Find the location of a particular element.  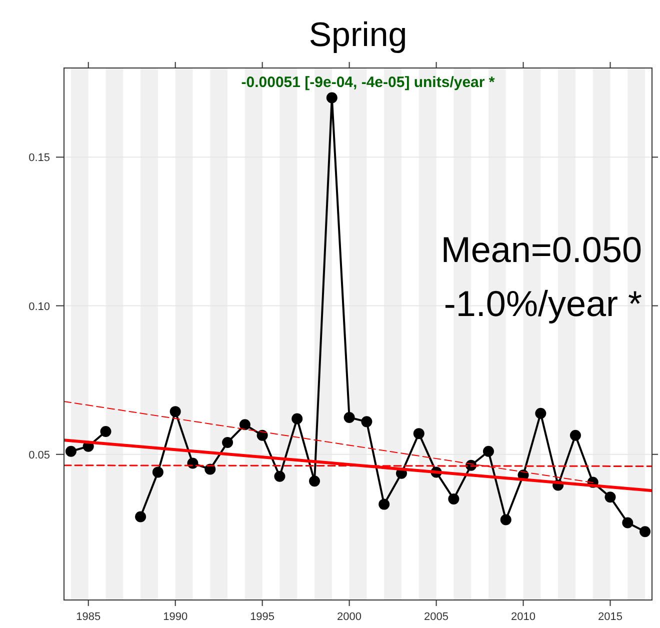

chart-title: Spring is located at coordinates (358, 35).